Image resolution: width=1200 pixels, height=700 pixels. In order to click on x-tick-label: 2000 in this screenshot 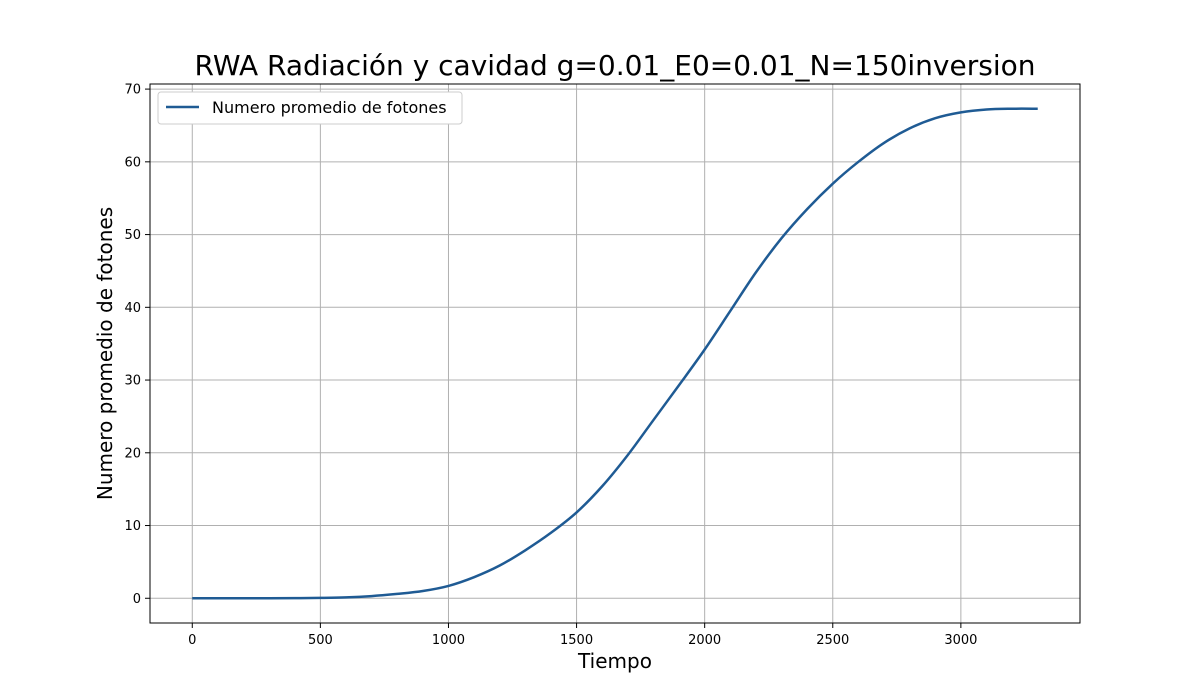, I will do `click(704, 640)`.